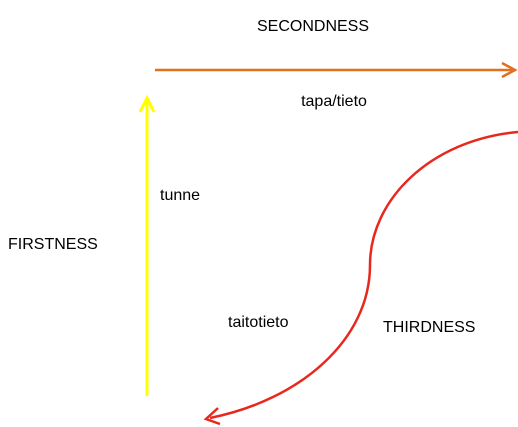 The height and width of the screenshot is (427, 518). What do you see at coordinates (212, 416) in the screenshot?
I see `thirdness-arrowhead` at bounding box center [212, 416].